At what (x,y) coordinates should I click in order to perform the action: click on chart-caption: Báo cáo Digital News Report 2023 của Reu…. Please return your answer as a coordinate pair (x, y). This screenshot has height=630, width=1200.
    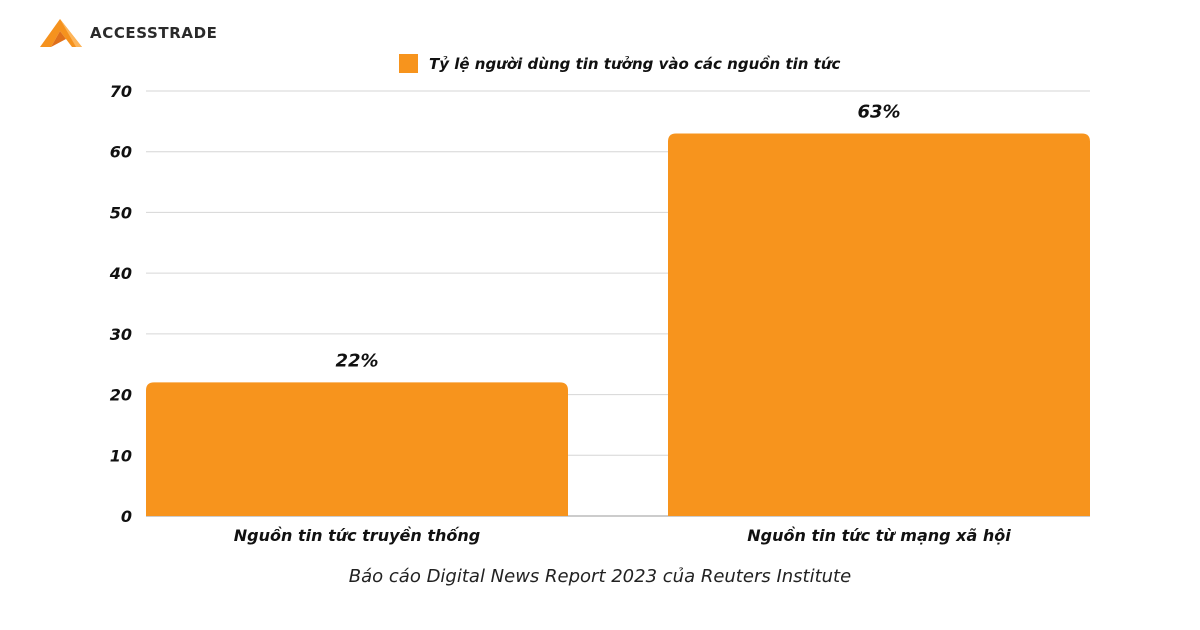
    Looking at the image, I should click on (600, 576).